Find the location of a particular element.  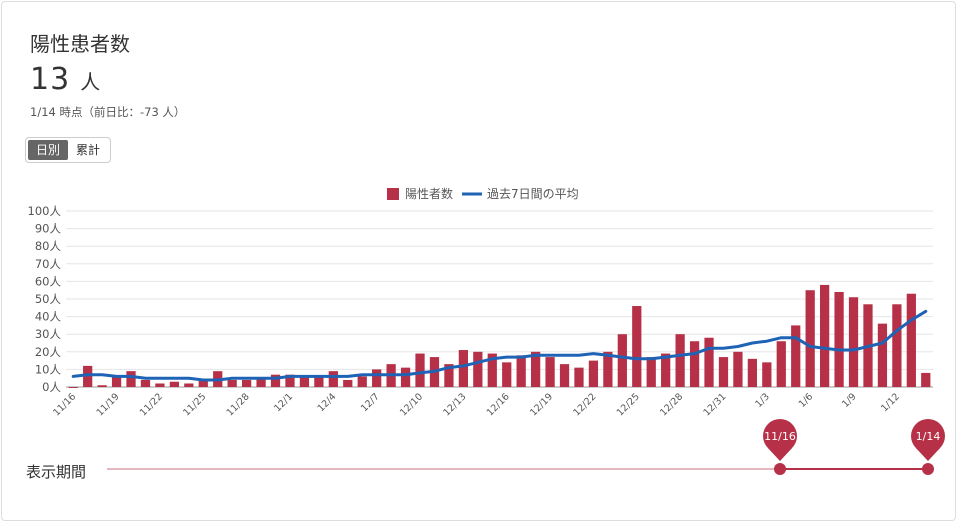

x-tick-label: 12/31 is located at coordinates (714, 404).